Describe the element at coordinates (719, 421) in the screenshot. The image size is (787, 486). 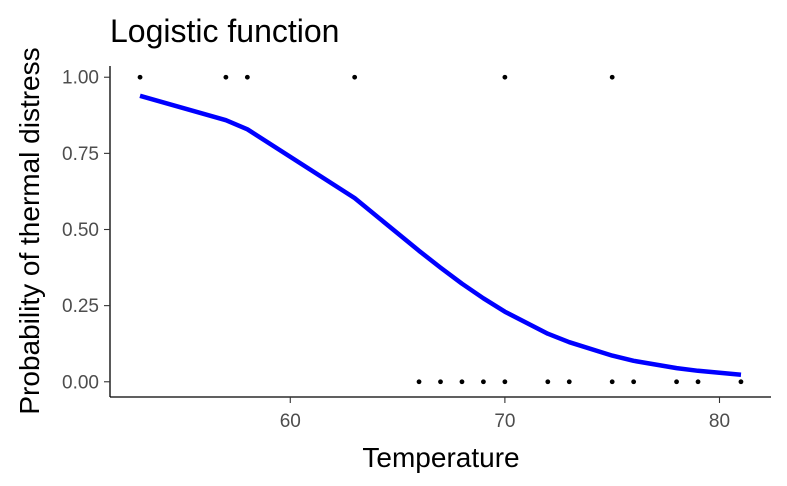
I see `x-tick-label: 80` at that location.